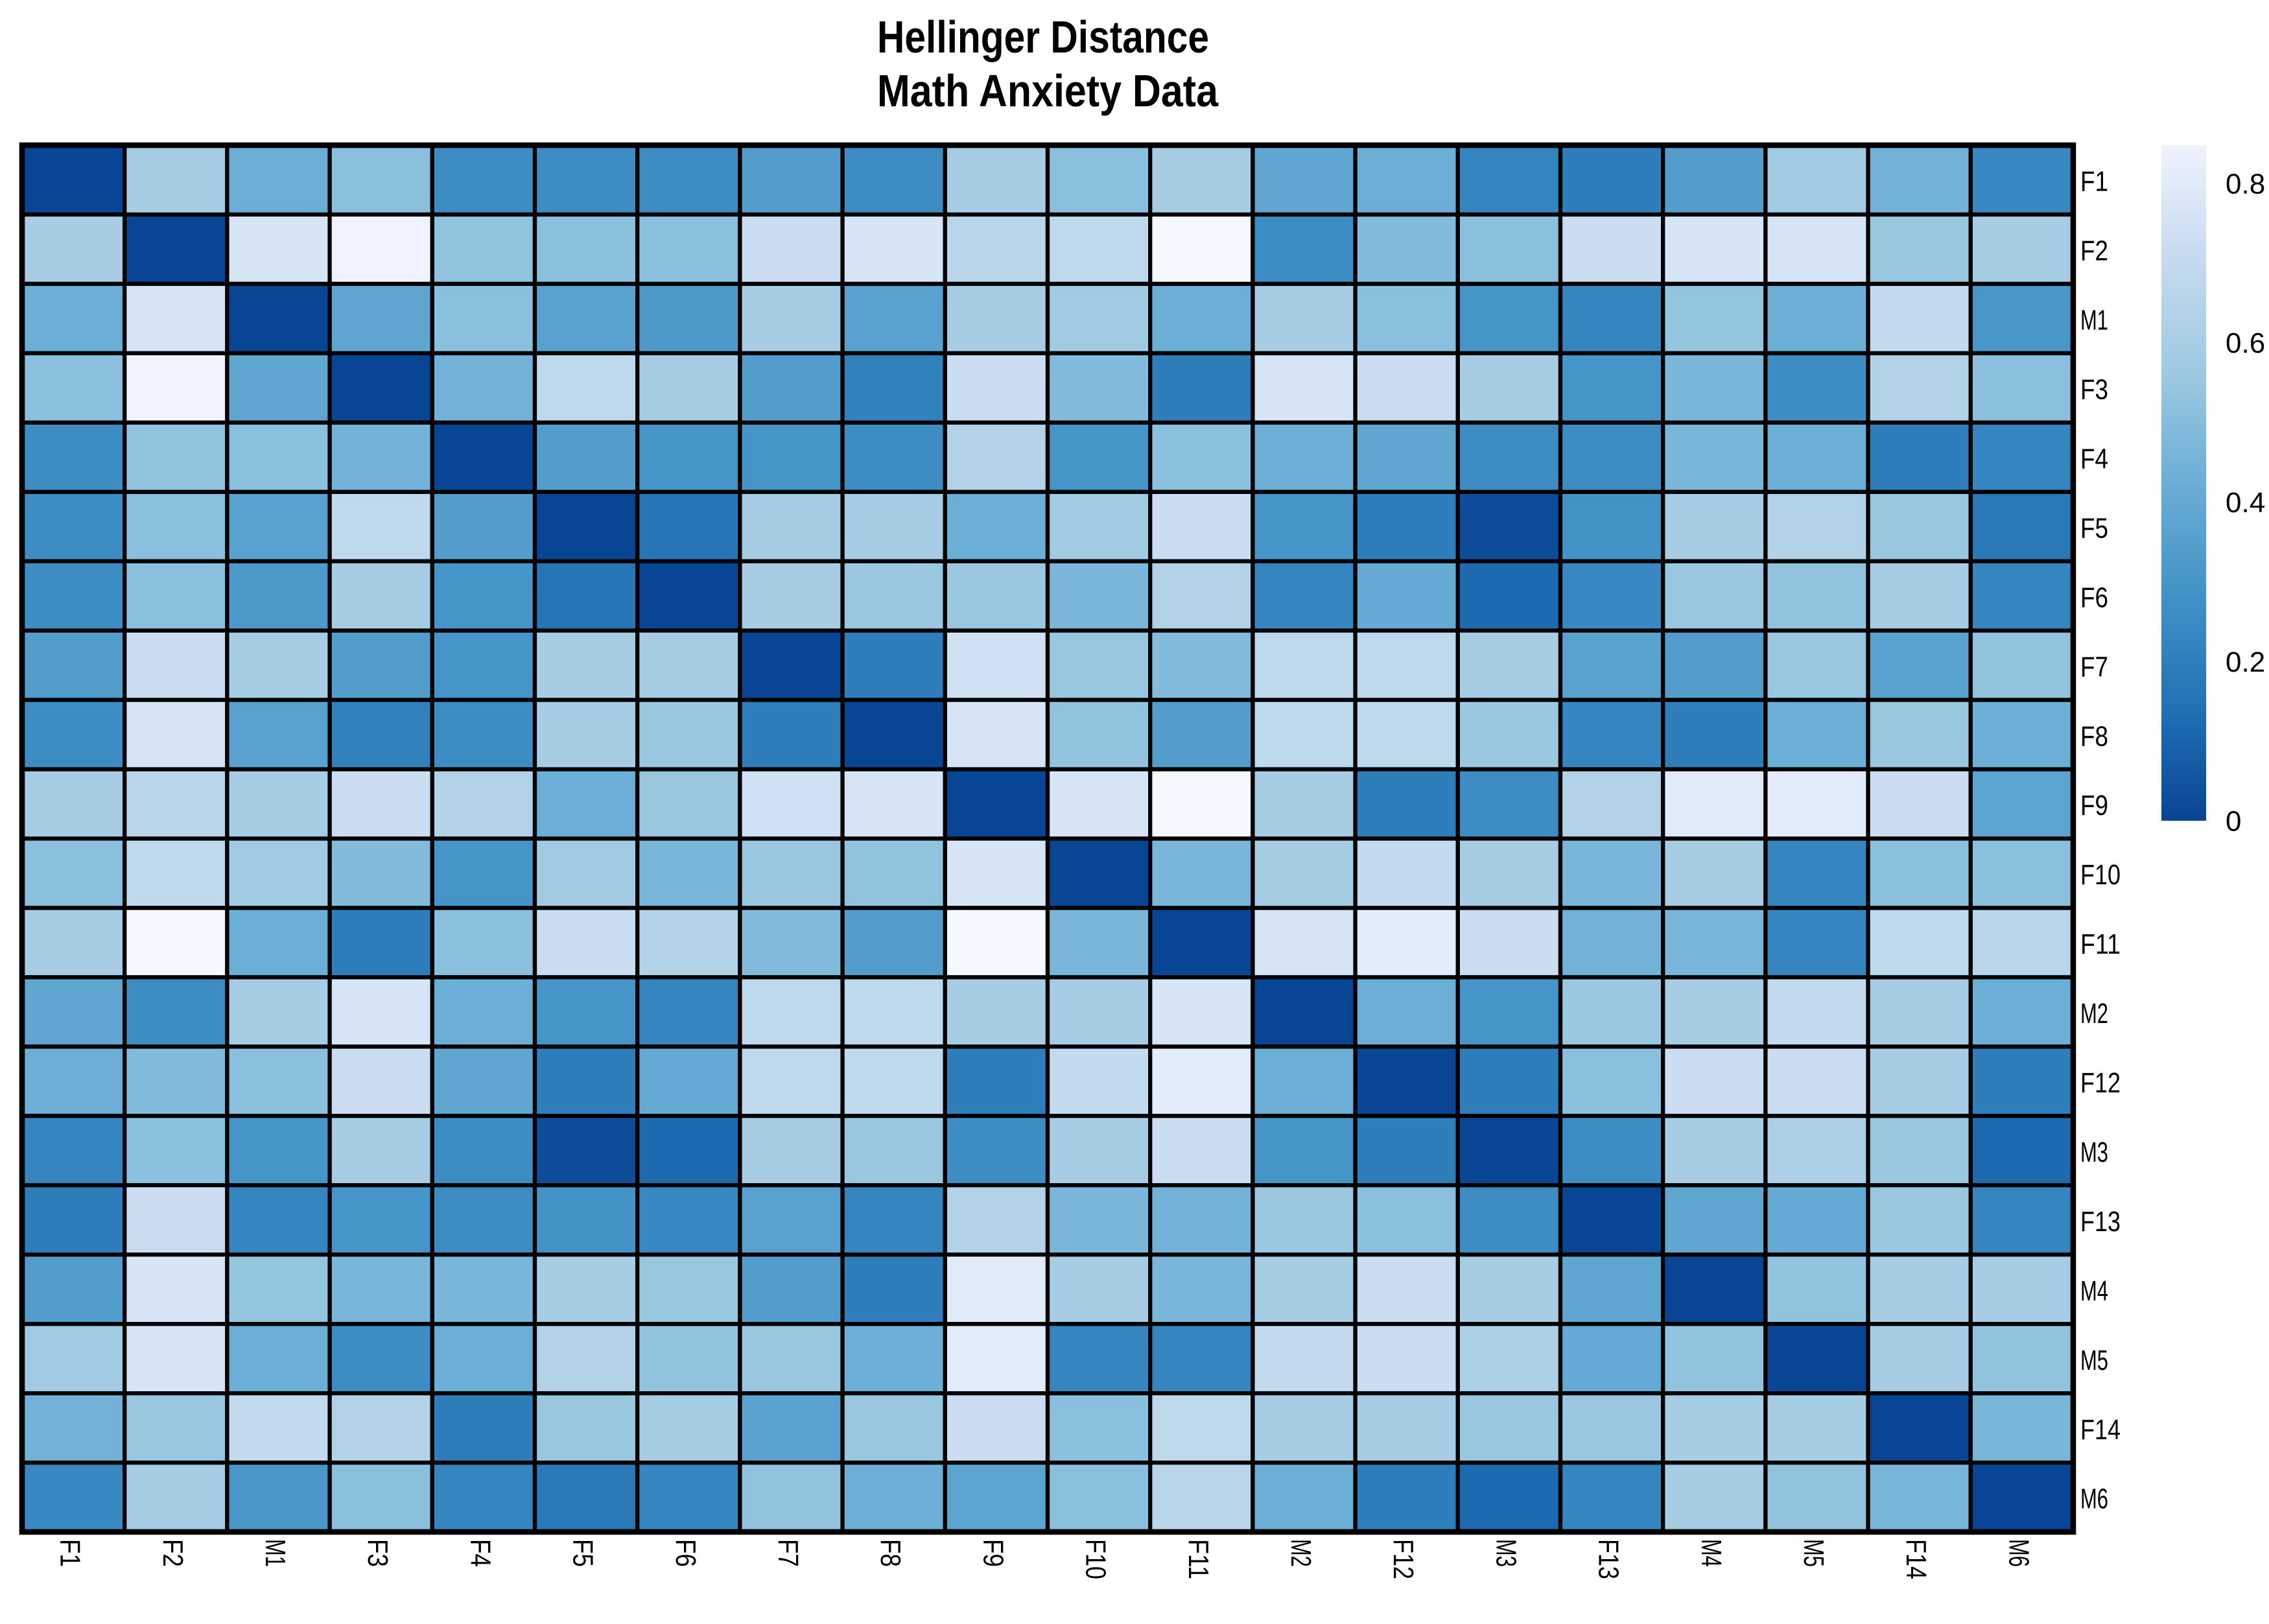 The image size is (2269, 1624). Describe the element at coordinates (1043, 37) in the screenshot. I see `svg-text: Hellinger Distance` at that location.